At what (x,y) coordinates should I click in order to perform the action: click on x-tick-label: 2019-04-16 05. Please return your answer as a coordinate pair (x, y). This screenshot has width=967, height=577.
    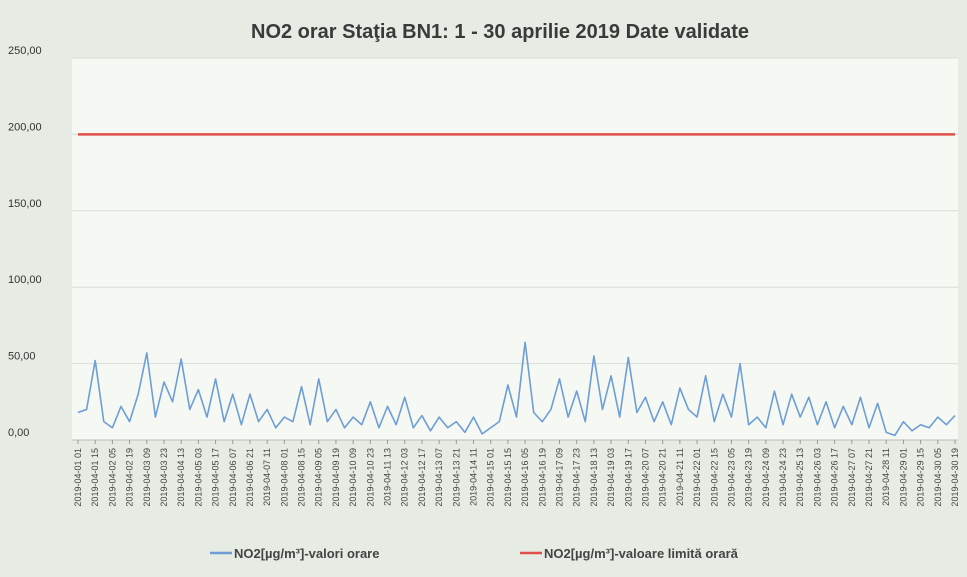
    Looking at the image, I should click on (525, 477).